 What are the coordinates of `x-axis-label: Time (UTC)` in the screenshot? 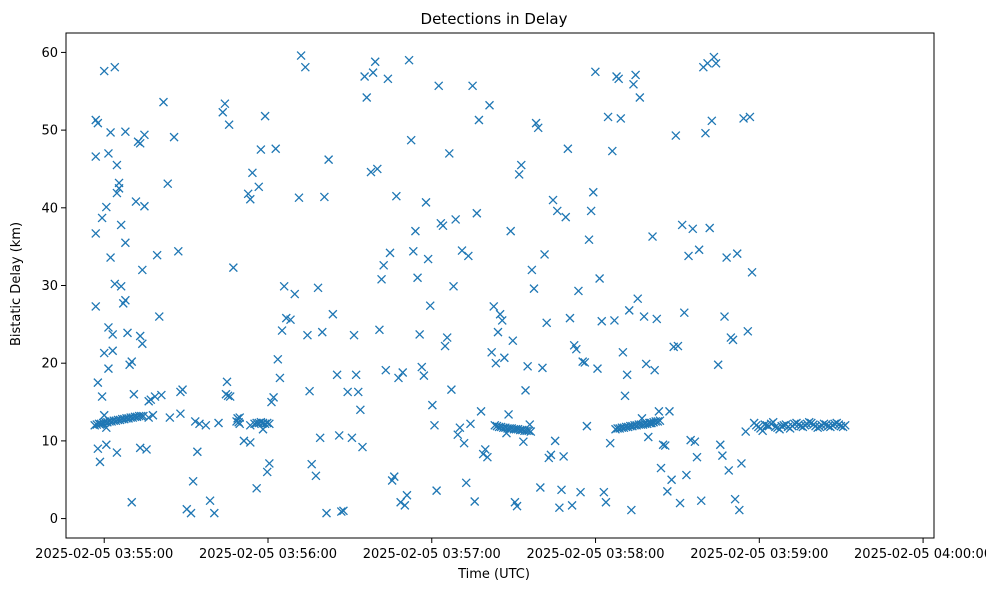 It's located at (493, 574).